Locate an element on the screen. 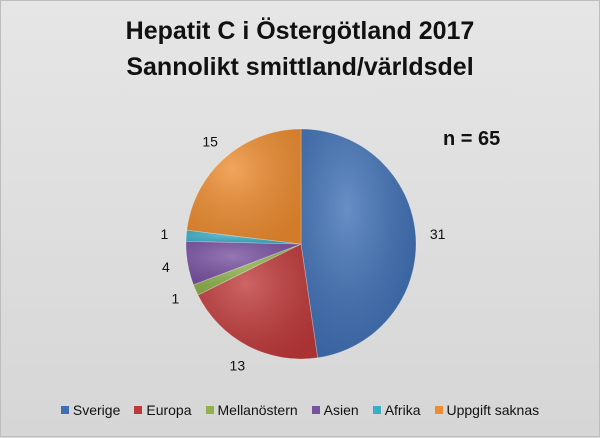  legend-swatch-europa is located at coordinates (138, 410).